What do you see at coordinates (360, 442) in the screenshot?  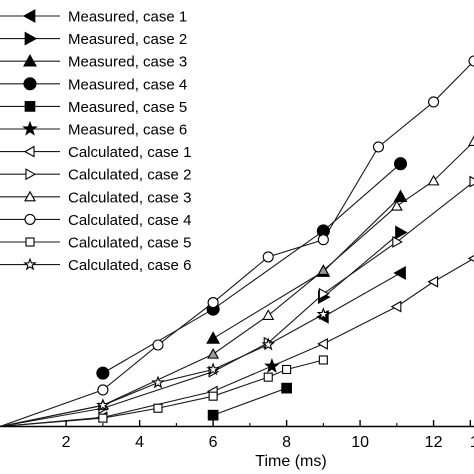 I see `x-tick-label: 10` at bounding box center [360, 442].